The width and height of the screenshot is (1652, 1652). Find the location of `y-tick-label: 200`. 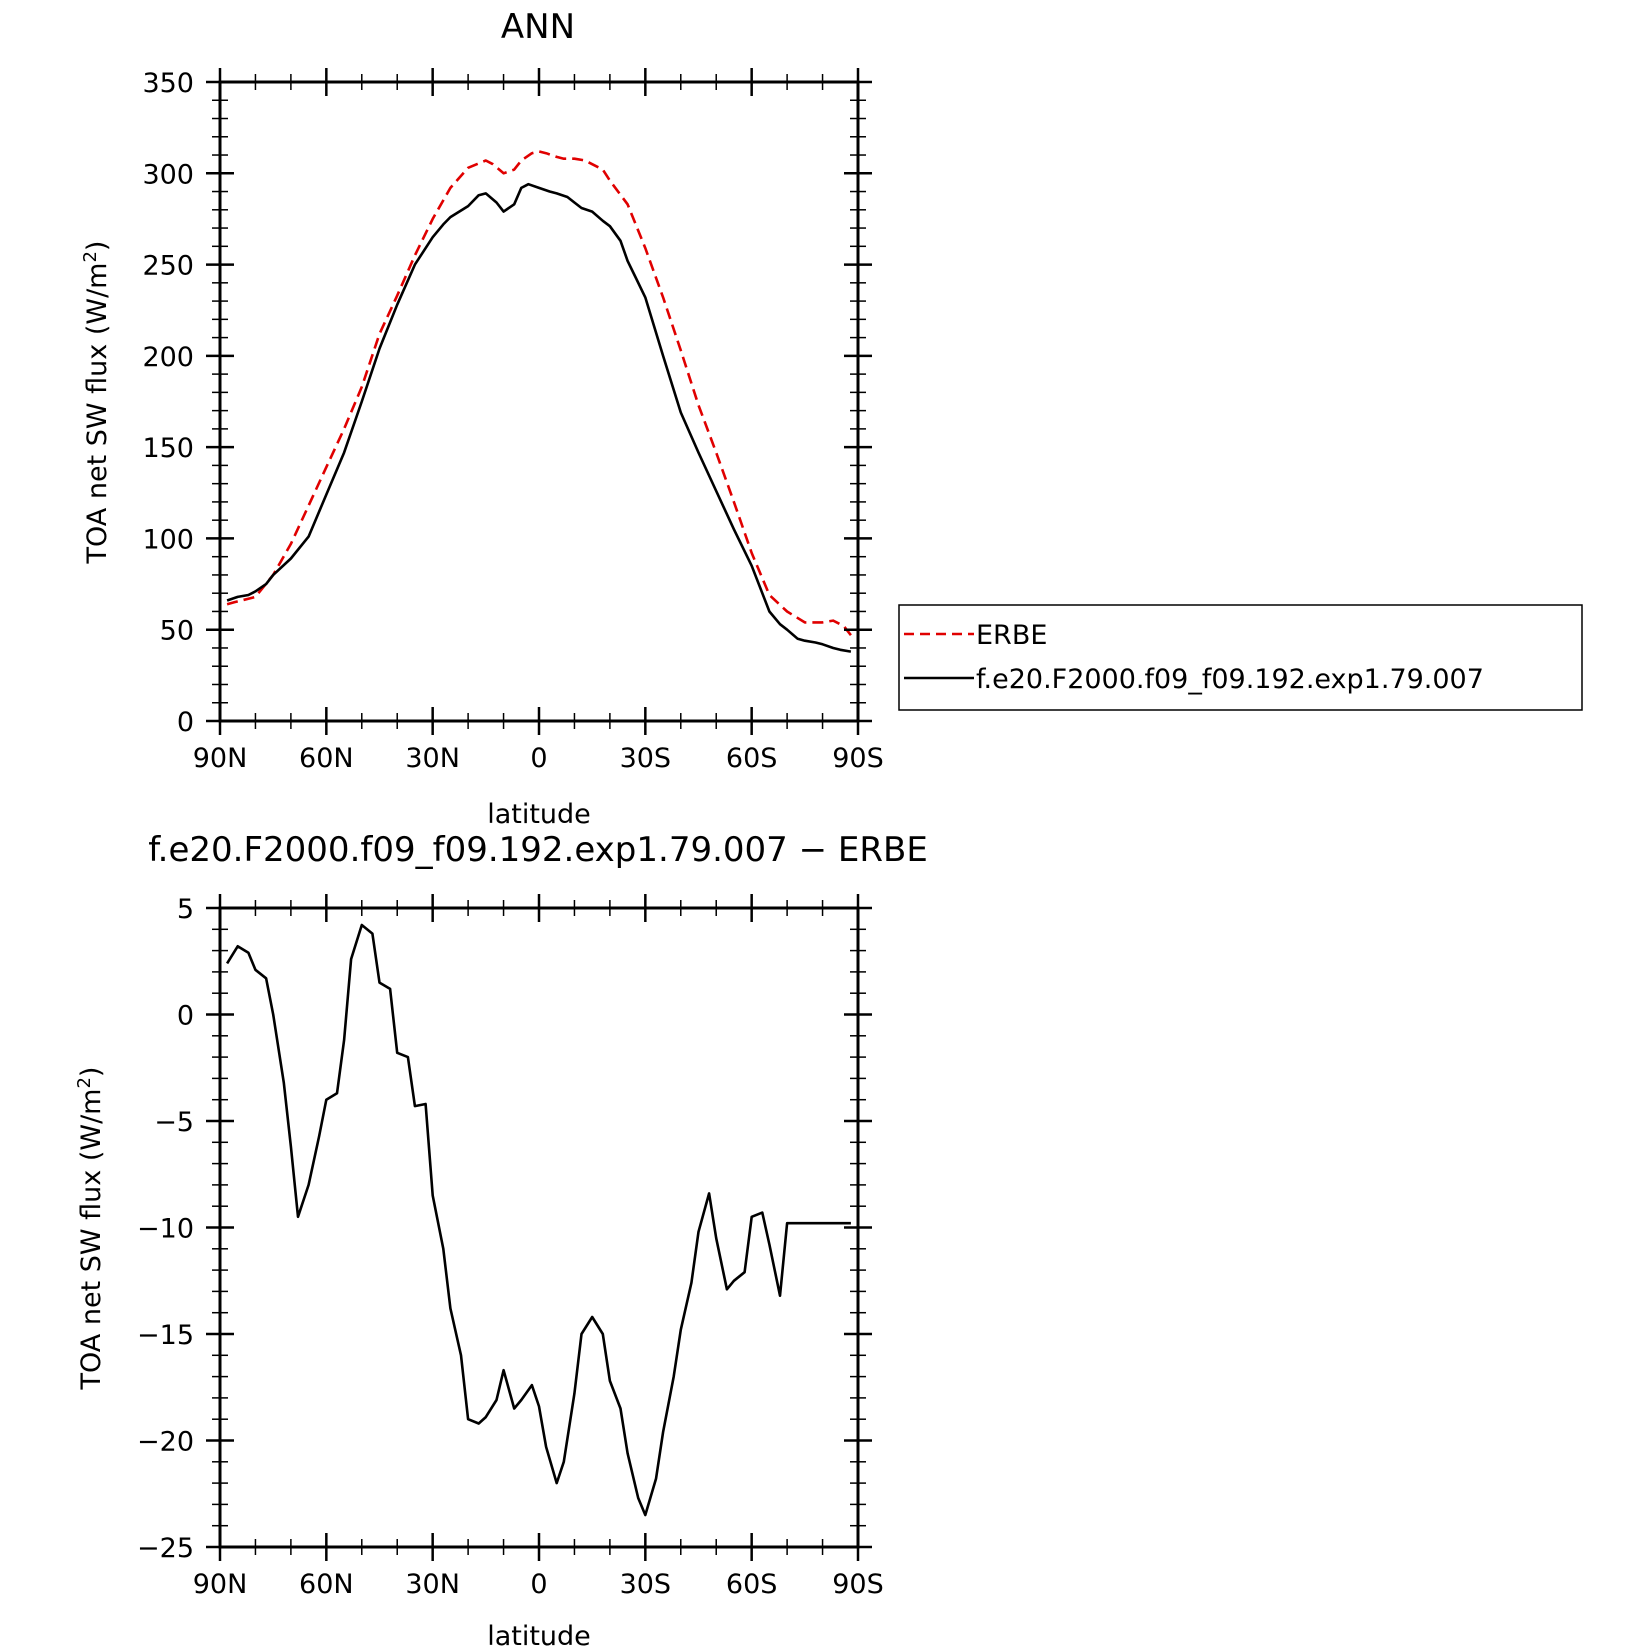

y-tick-label: 200 is located at coordinates (168, 357).